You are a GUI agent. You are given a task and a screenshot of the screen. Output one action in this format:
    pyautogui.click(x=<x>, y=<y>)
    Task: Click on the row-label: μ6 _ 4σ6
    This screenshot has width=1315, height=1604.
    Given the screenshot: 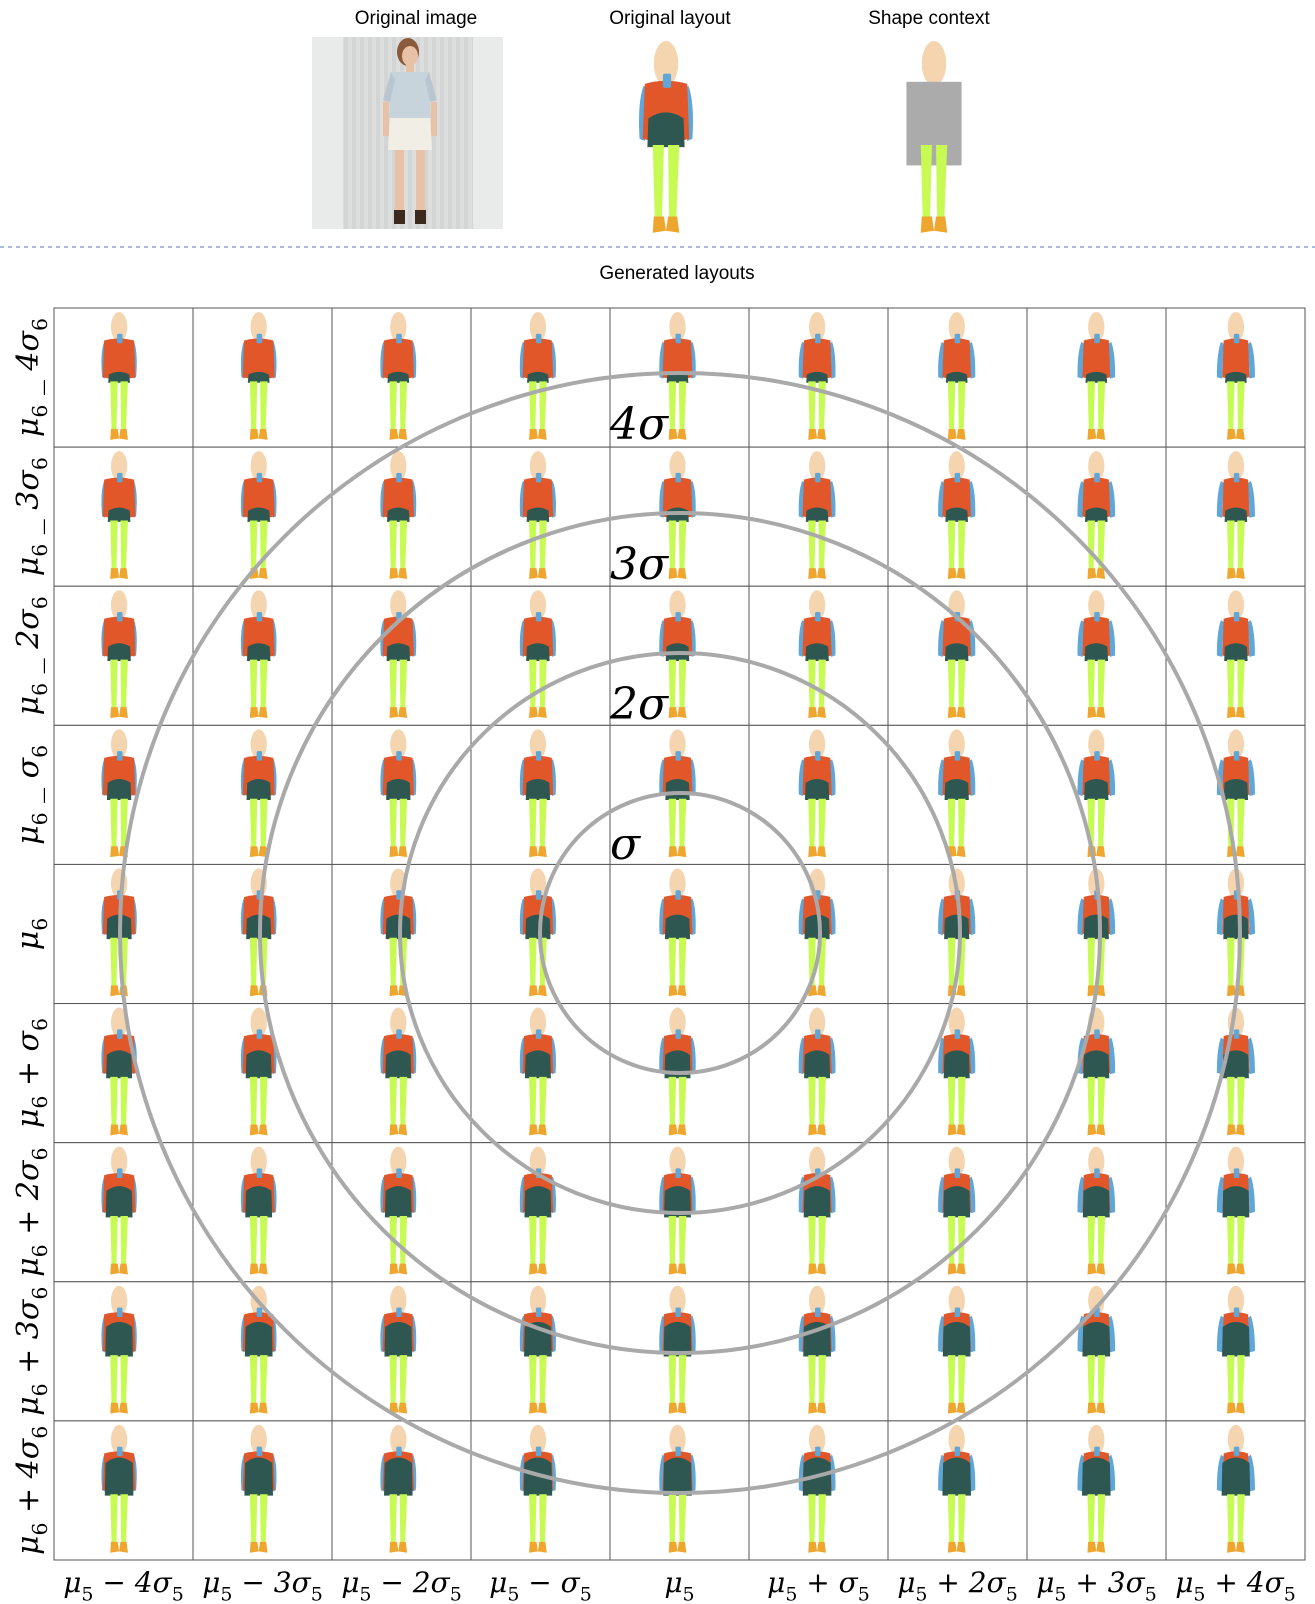 What is the action you would take?
    pyautogui.click(x=31, y=377)
    